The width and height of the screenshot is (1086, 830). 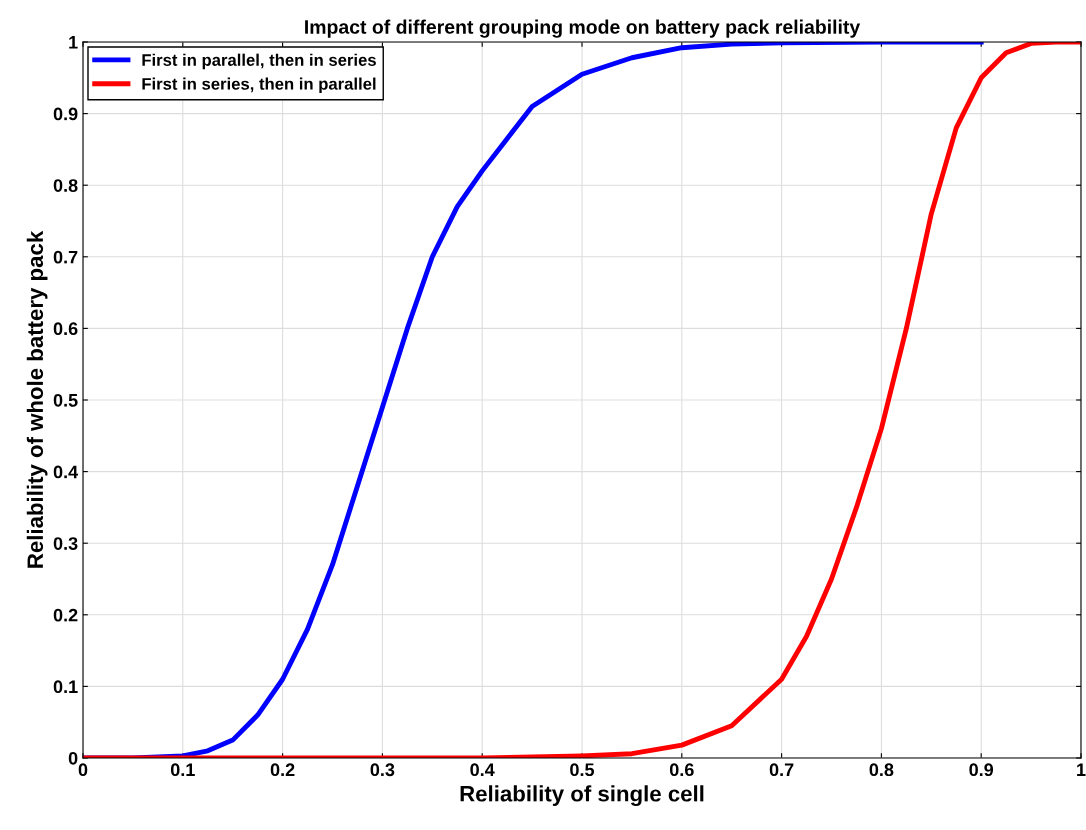 I want to click on x-tick-label: 0.1, so click(x=182, y=770).